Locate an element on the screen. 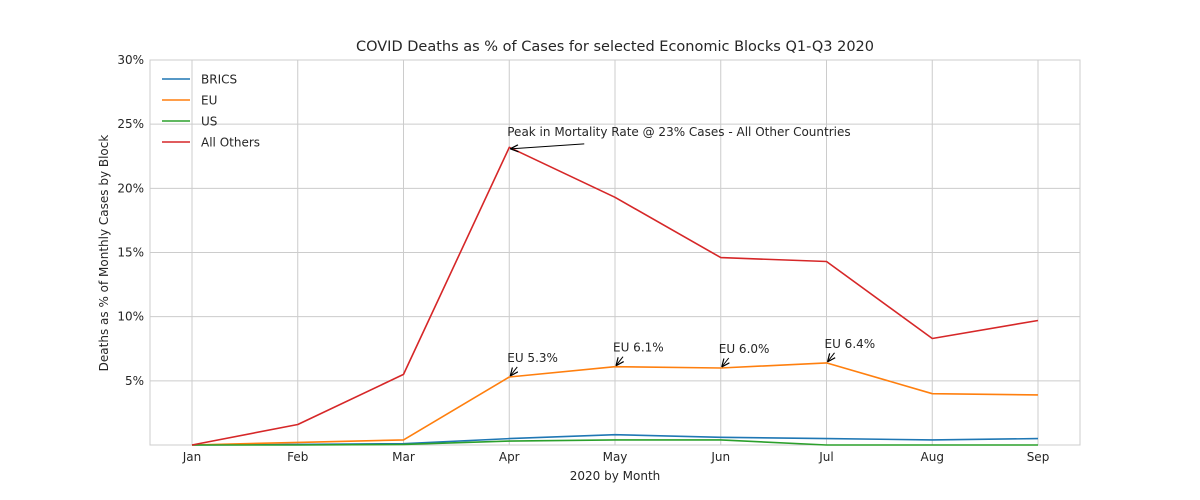  legend-label: BRICS is located at coordinates (219, 80).